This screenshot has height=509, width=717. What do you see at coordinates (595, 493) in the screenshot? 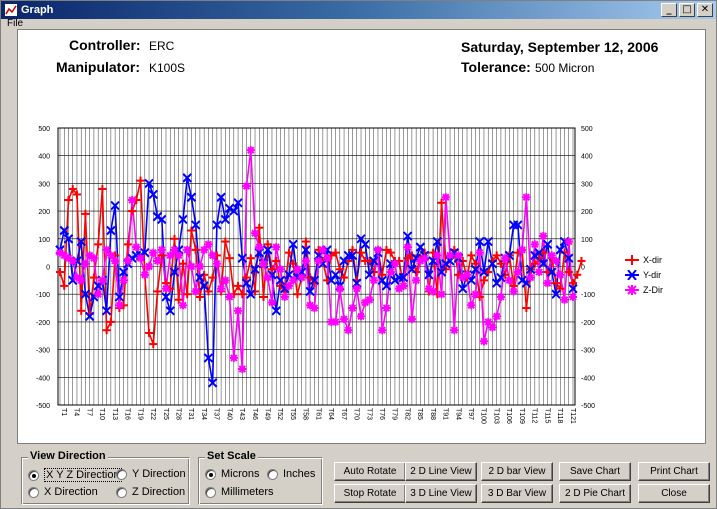
I see `2d-pie-chart-button: 2 D Pie Chart` at bounding box center [595, 493].